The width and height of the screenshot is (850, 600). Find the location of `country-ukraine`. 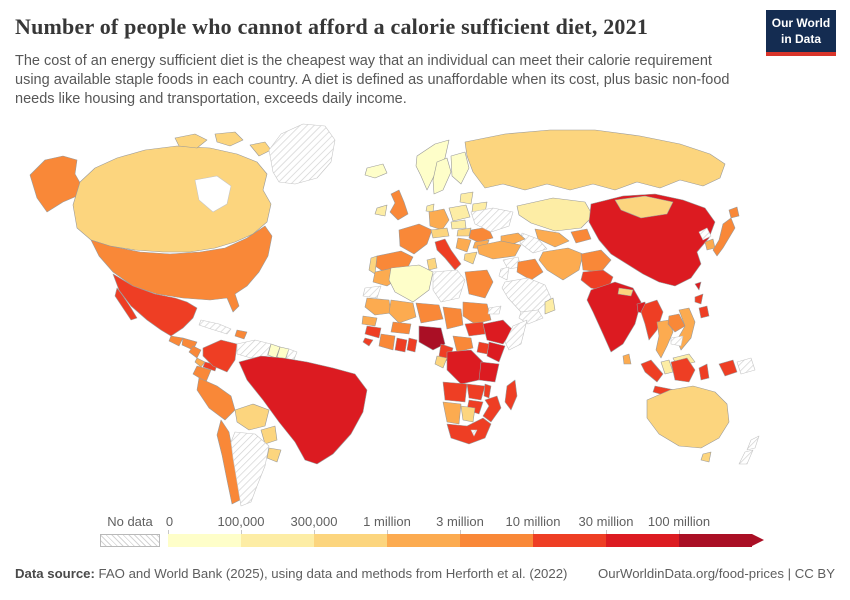

country-ukraine is located at coordinates (492, 220).